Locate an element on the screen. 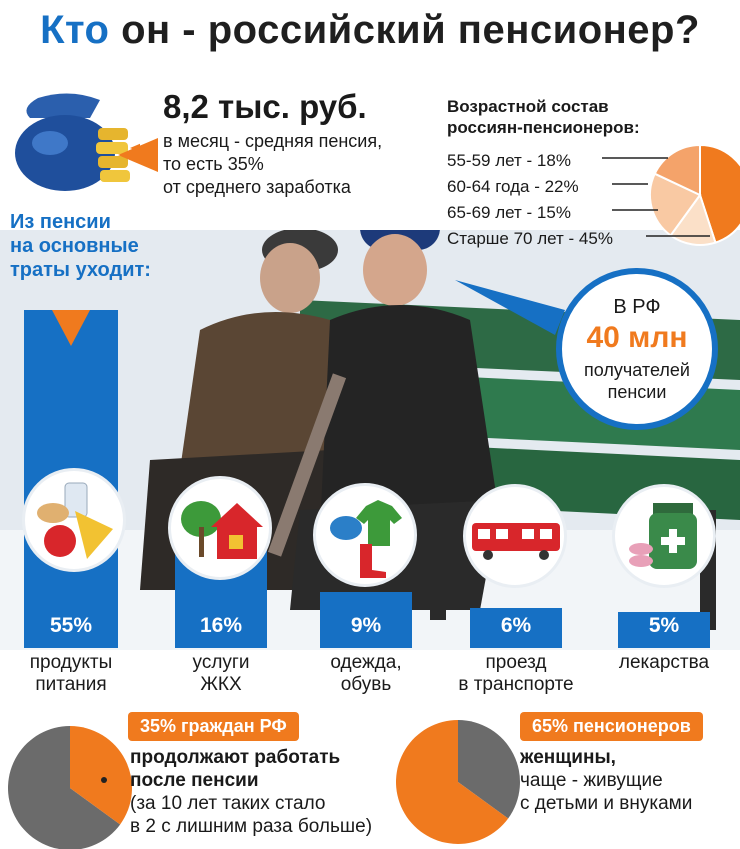 This screenshot has width=740, height=849. working-bold: продолжают работать is located at coordinates (235, 757).